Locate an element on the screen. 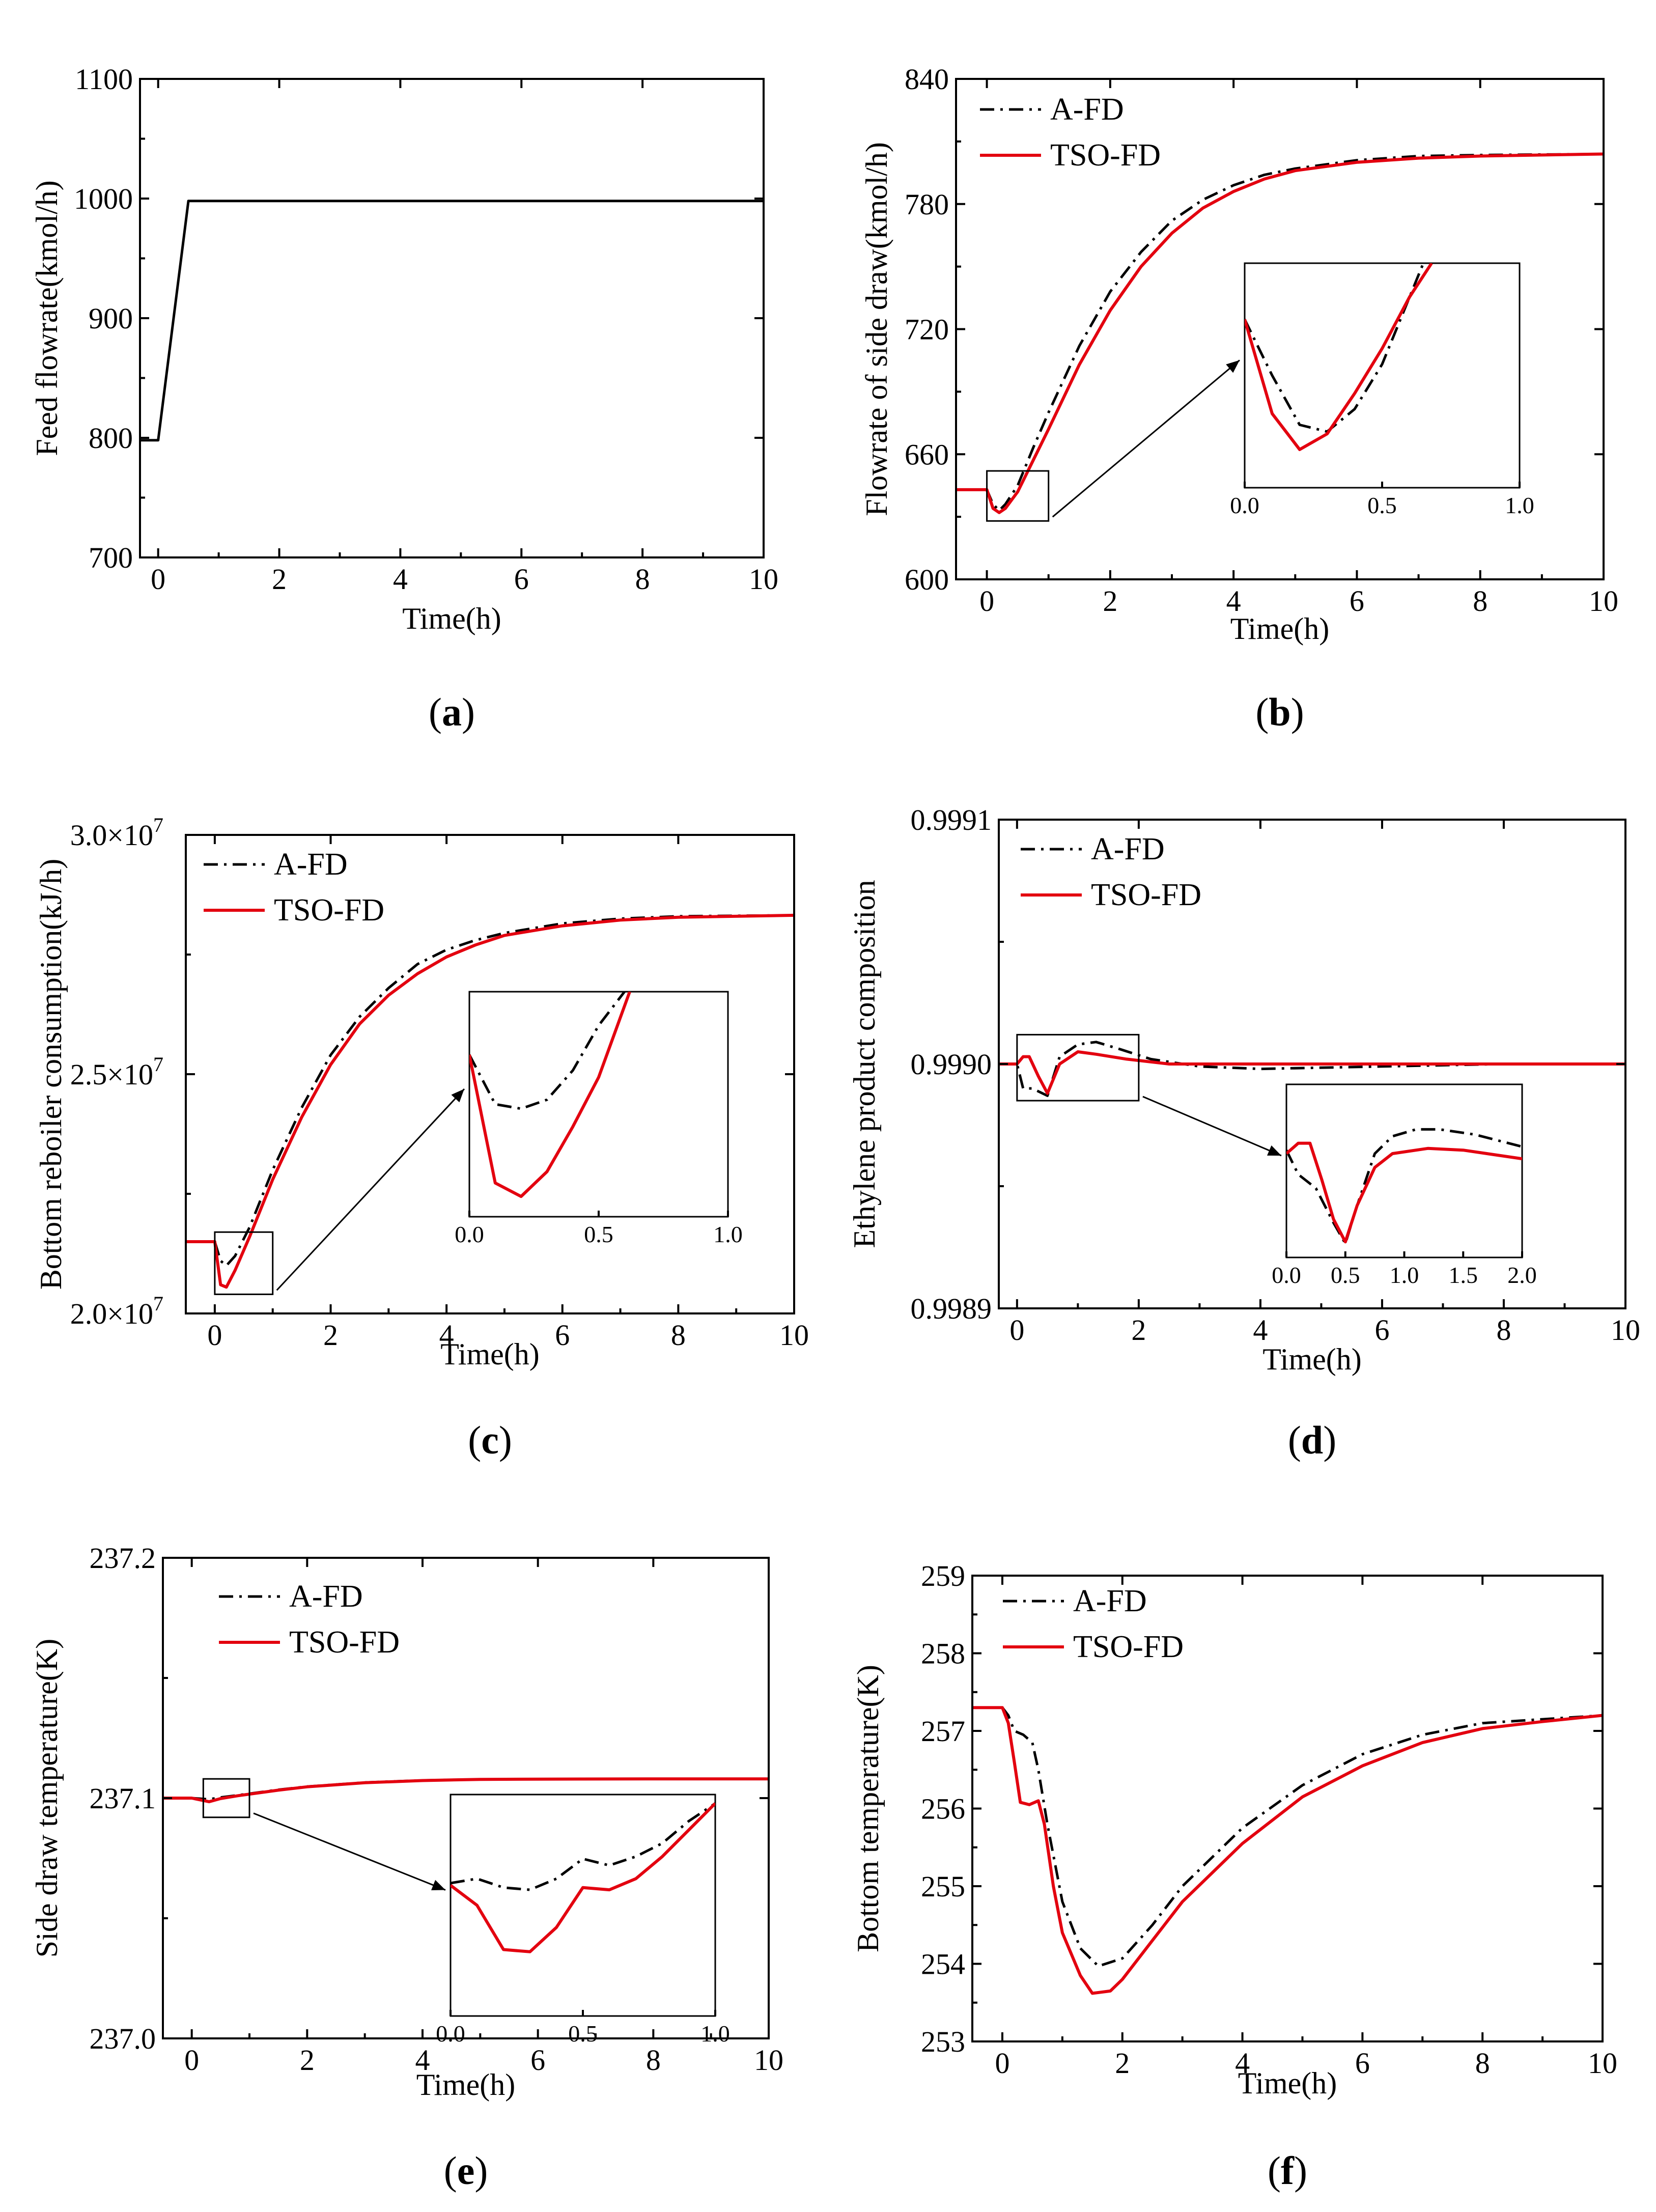 The height and width of the screenshot is (2212, 1656). panel-b-inset-x-tick-label: 0.0 is located at coordinates (1244, 505).